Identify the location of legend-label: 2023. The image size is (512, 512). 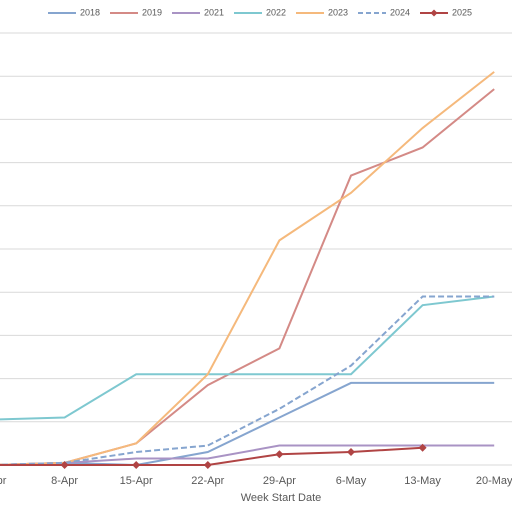
(338, 12).